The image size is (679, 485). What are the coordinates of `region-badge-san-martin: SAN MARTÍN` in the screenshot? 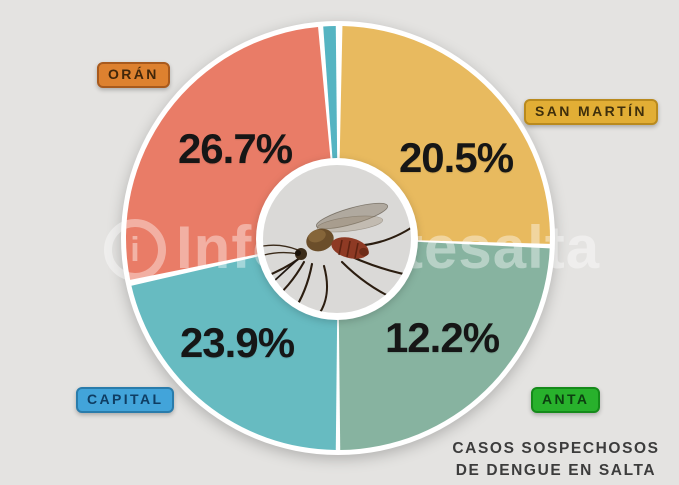 It's located at (591, 112).